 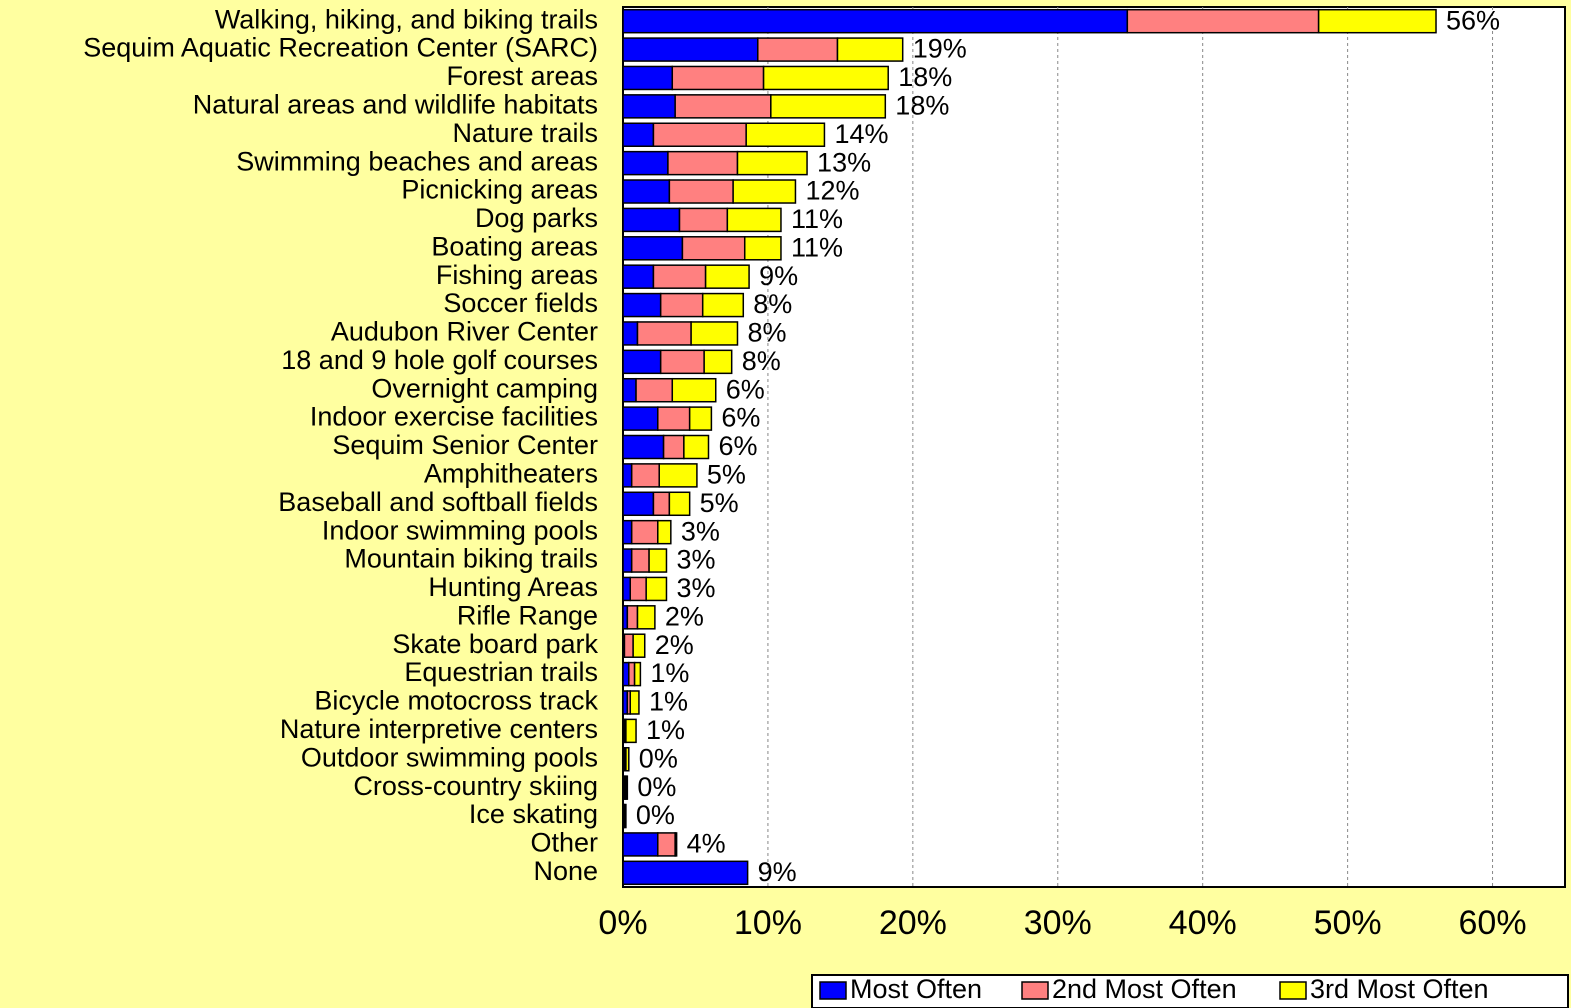 What do you see at coordinates (940, 49) in the screenshot?
I see `total-label: 19%` at bounding box center [940, 49].